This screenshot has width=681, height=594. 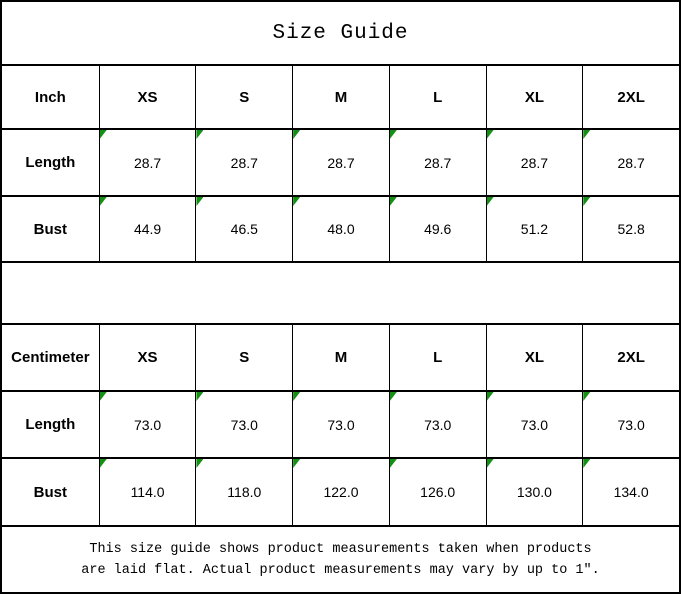 I want to click on cm-length-label: Length, so click(x=50, y=424).